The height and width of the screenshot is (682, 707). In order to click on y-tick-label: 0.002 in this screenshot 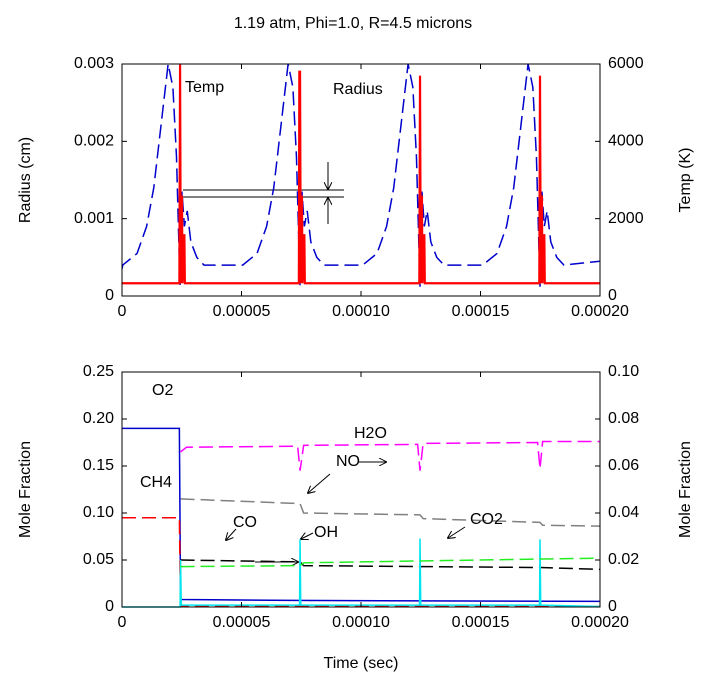, I will do `click(94, 141)`.